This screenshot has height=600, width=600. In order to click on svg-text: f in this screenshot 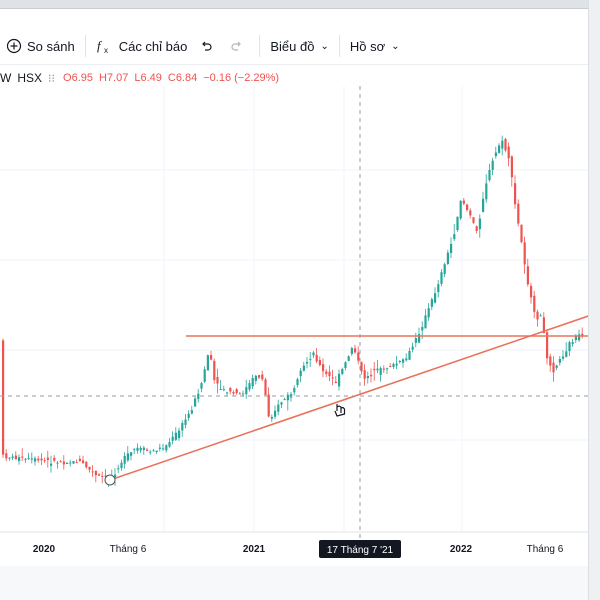, I will do `click(100, 45)`.